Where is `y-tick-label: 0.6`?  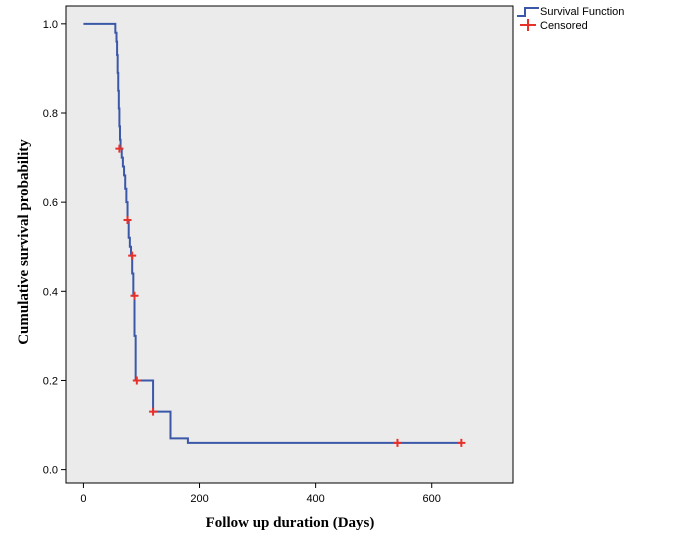 y-tick-label: 0.6 is located at coordinates (50, 203).